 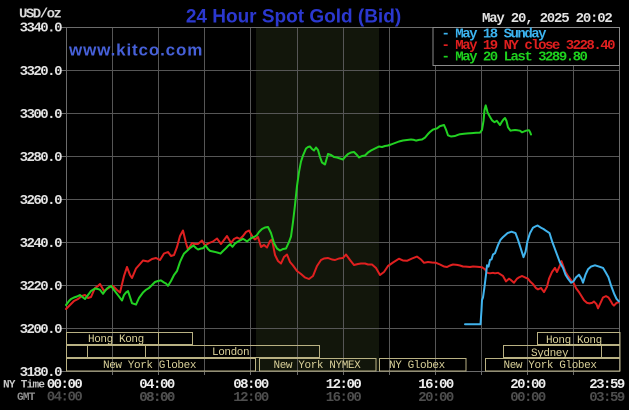 What do you see at coordinates (318, 366) in the screenshot?
I see `svg-text: New York NYMEX` at bounding box center [318, 366].